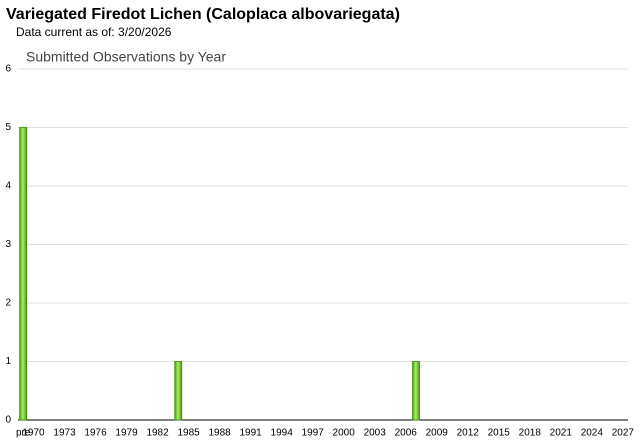 This screenshot has height=442, width=640. Describe the element at coordinates (157, 433) in the screenshot. I see `x-tick-label: 1982` at that location.